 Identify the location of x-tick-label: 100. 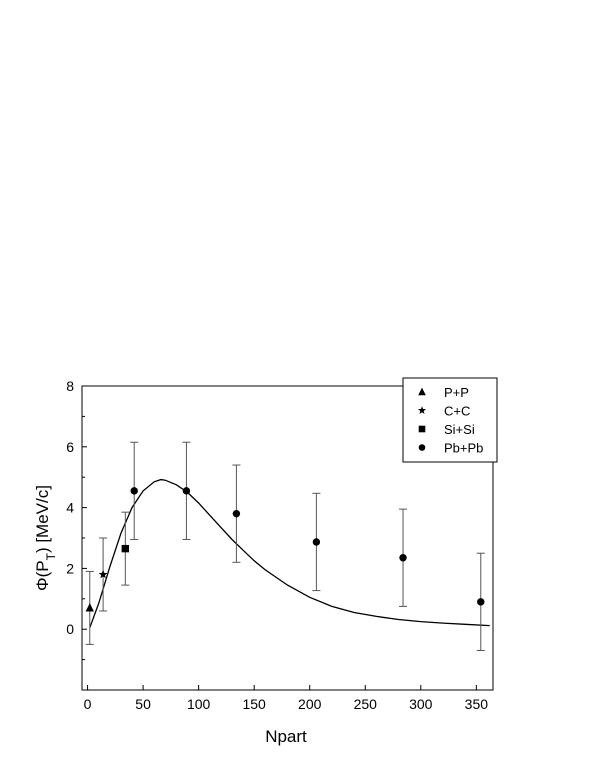
(199, 704).